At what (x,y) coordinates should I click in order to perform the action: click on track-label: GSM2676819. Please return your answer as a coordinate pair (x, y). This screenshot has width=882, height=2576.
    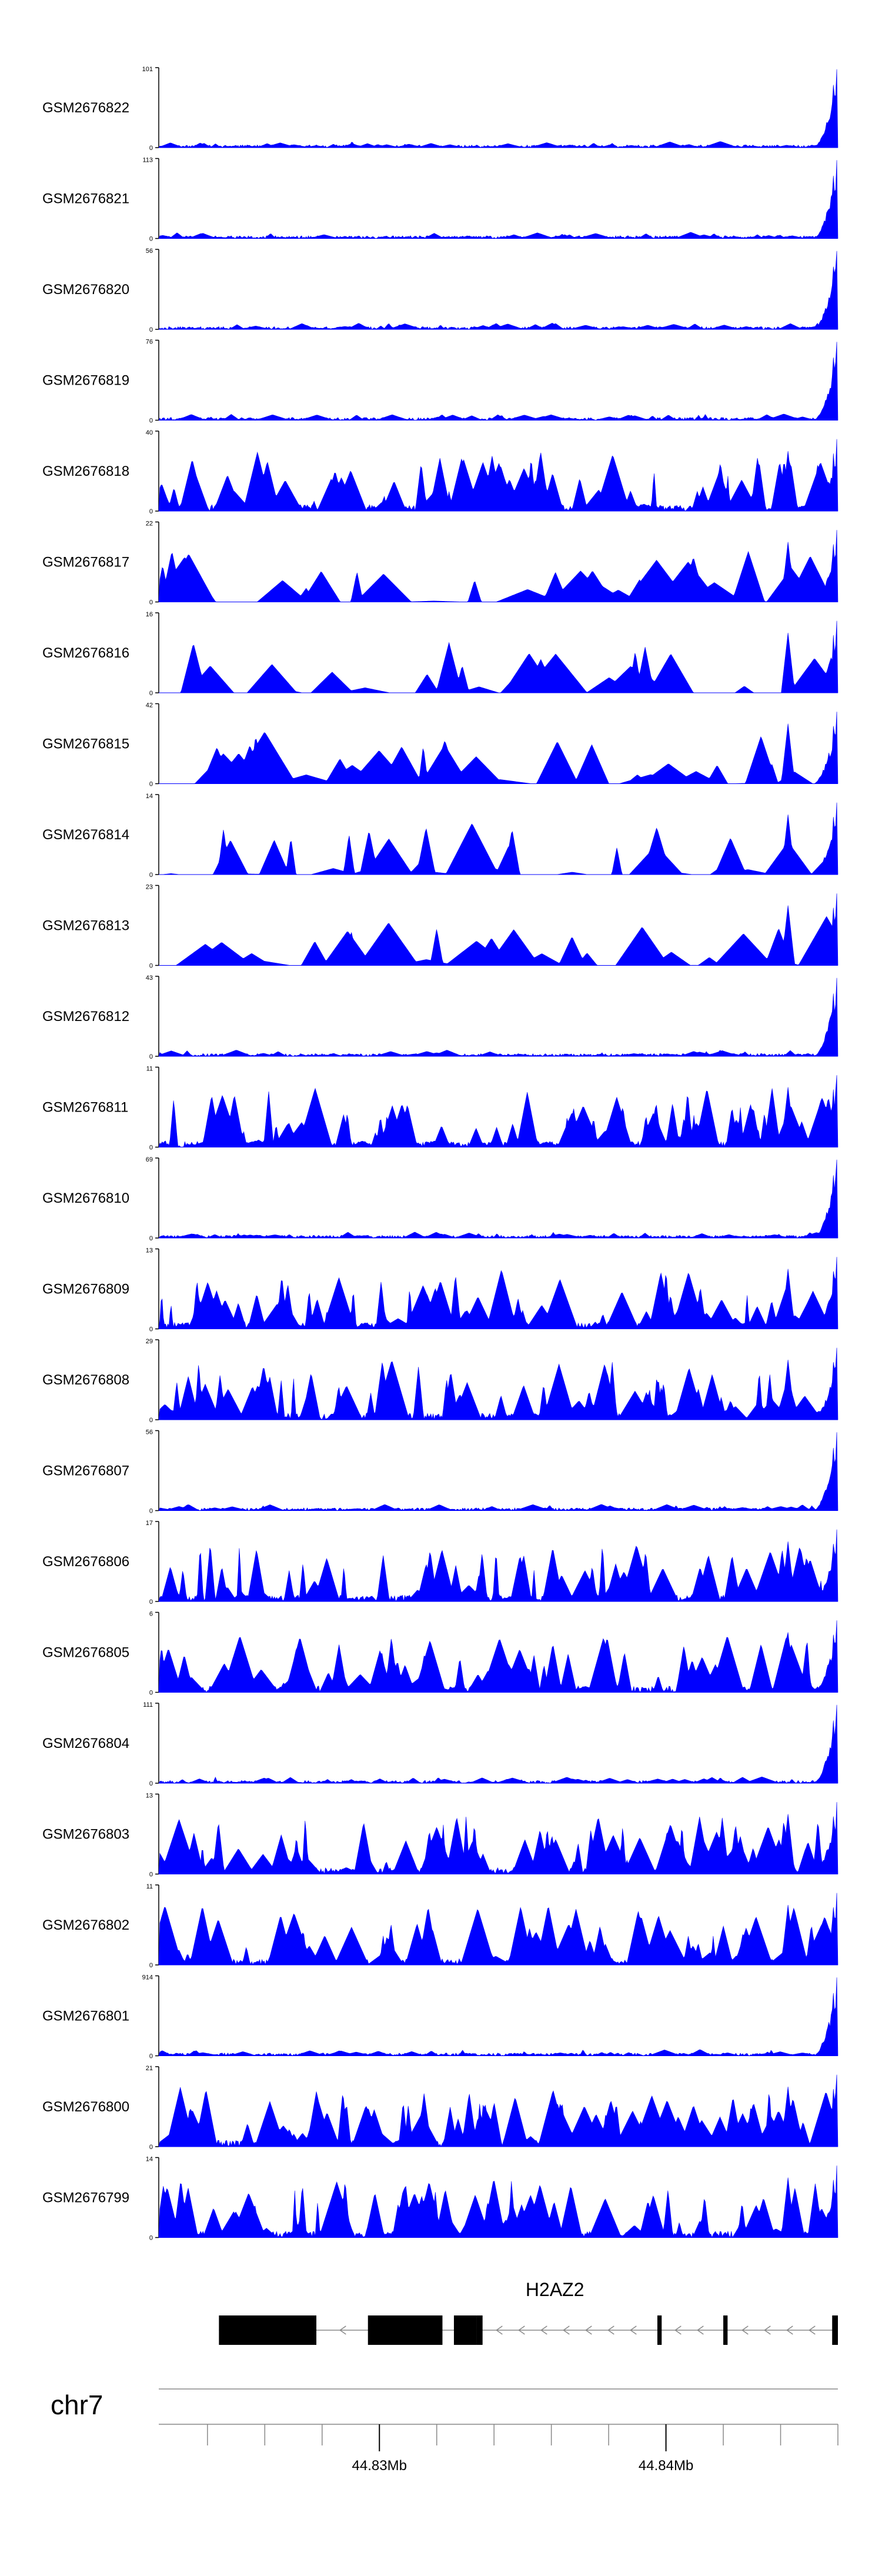
    Looking at the image, I should click on (85, 381).